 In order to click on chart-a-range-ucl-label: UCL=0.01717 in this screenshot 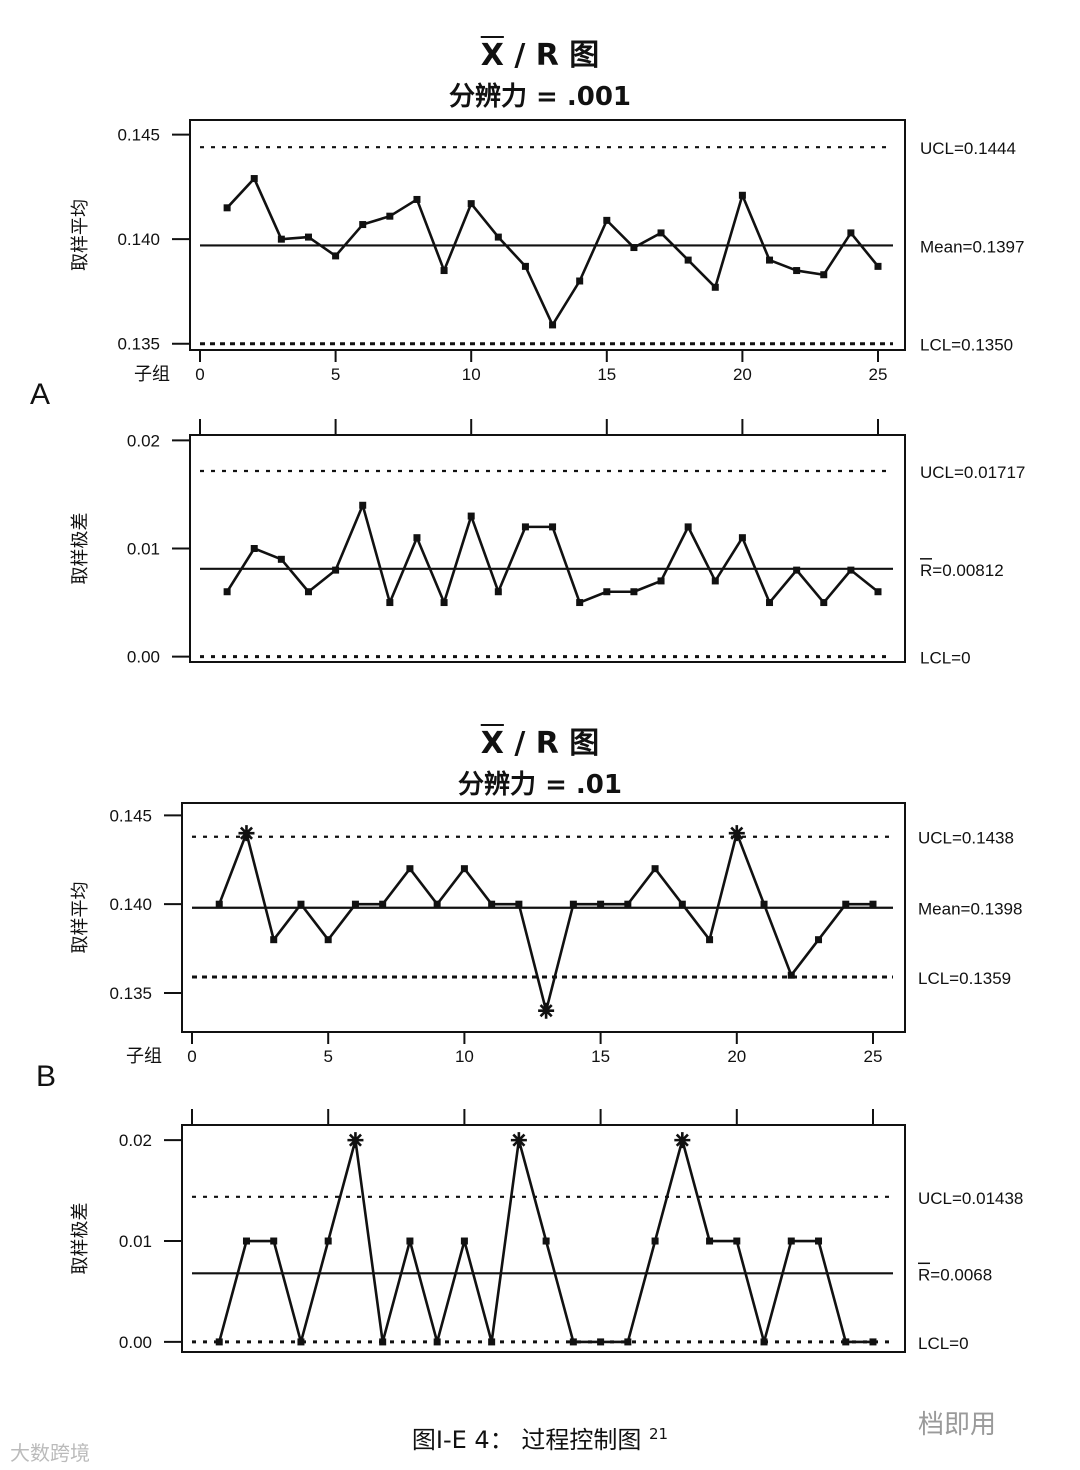, I will do `click(972, 472)`.